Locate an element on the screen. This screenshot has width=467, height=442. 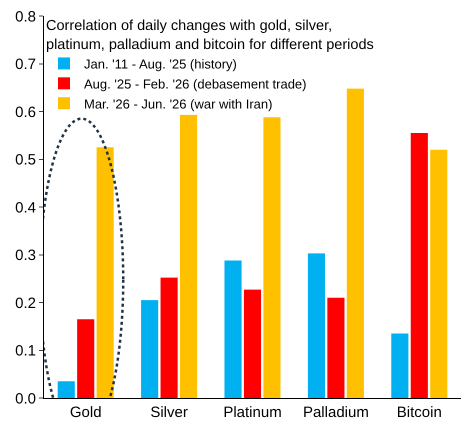
text: Correlation of daily changes with gold, silver, platinum, palladium and bitcoin for different periods is located at coordinates (210, 35).